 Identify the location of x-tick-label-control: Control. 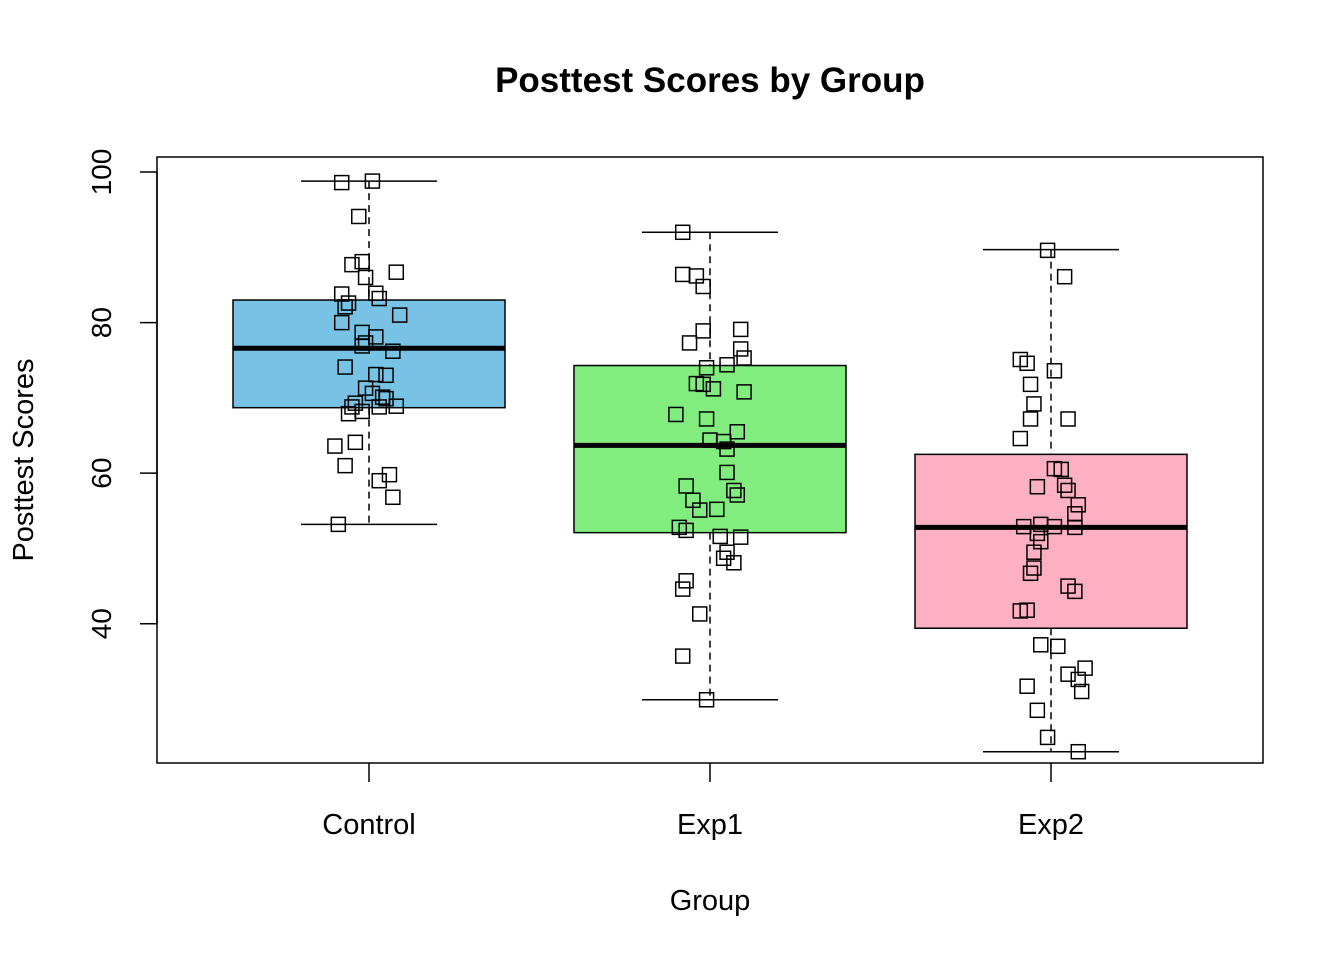
(369, 825).